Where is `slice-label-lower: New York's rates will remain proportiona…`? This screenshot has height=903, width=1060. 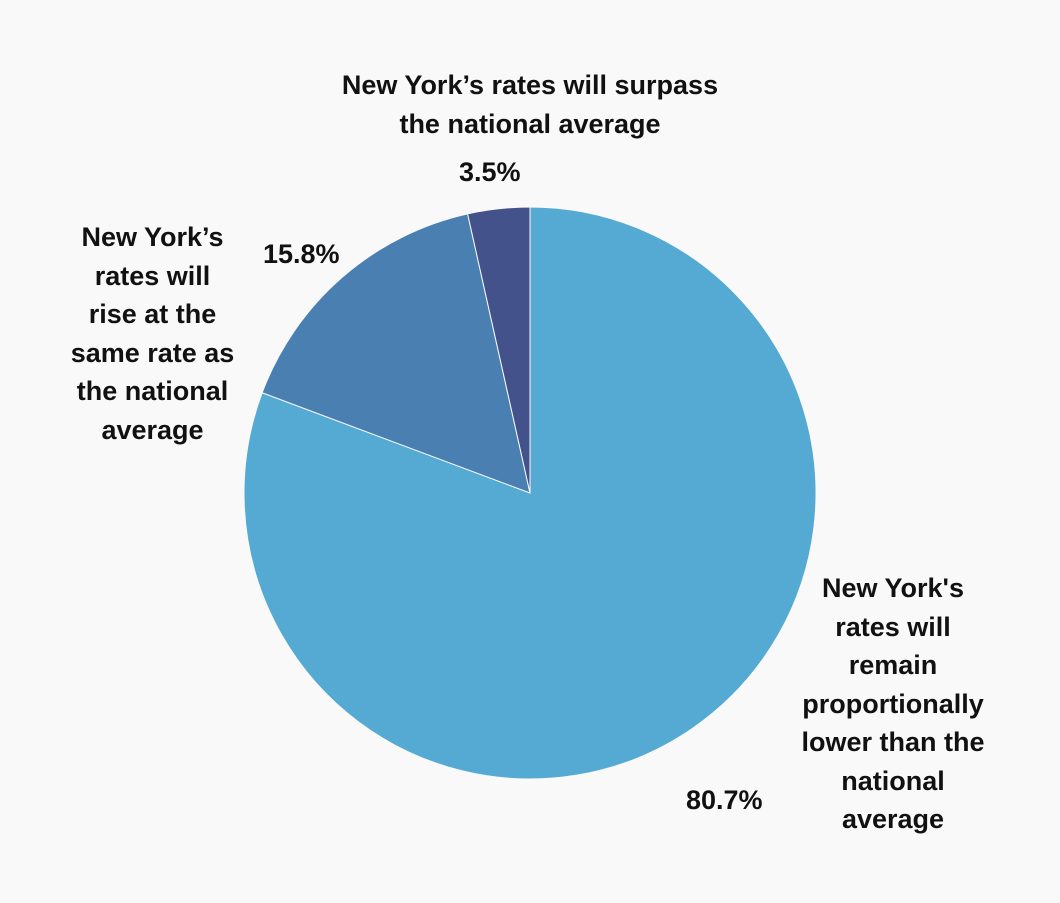
slice-label-lower: New York's rates will remain proportiona… is located at coordinates (893, 704).